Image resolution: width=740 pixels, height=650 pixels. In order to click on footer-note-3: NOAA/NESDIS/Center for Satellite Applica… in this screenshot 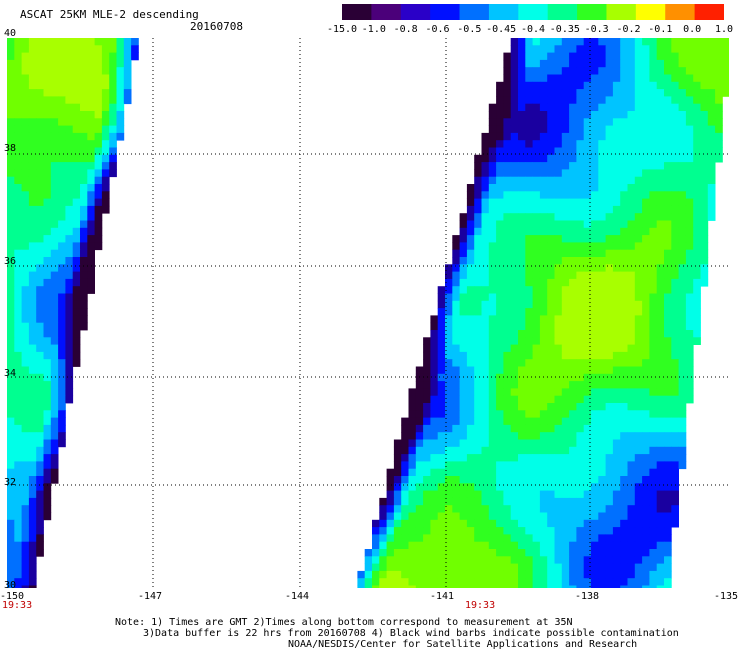, I will do `click(463, 644)`.